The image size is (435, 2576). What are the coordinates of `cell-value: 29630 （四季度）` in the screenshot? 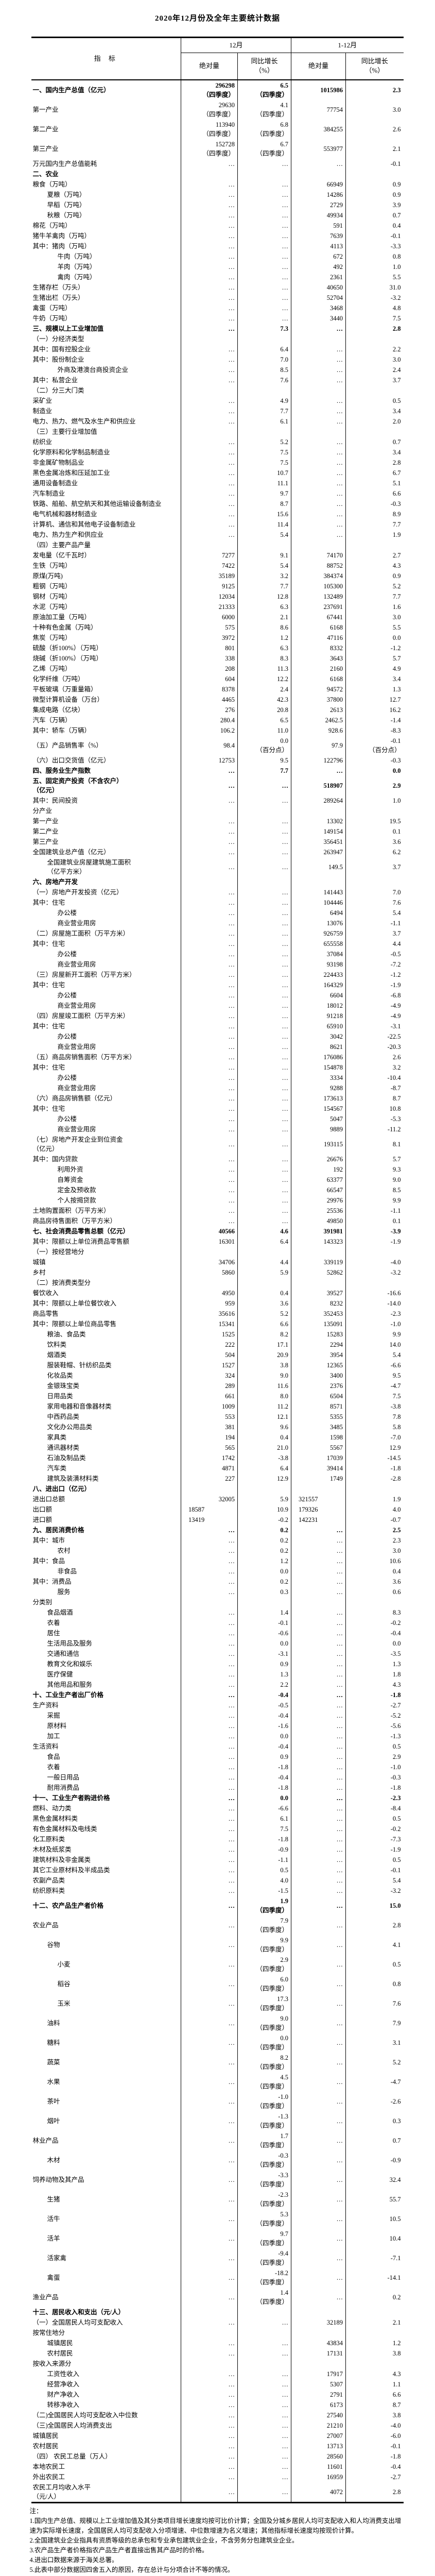 It's located at (209, 109).